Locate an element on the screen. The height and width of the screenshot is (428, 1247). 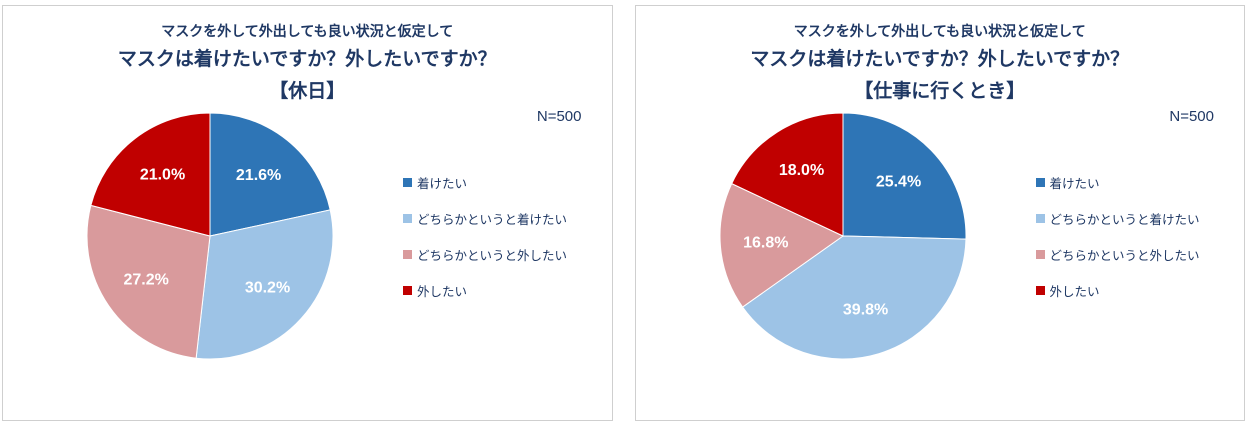
legend-work: 着けたいどちらかというと着けたい どちらかというと外したい 外したい is located at coordinates (1117, 236).